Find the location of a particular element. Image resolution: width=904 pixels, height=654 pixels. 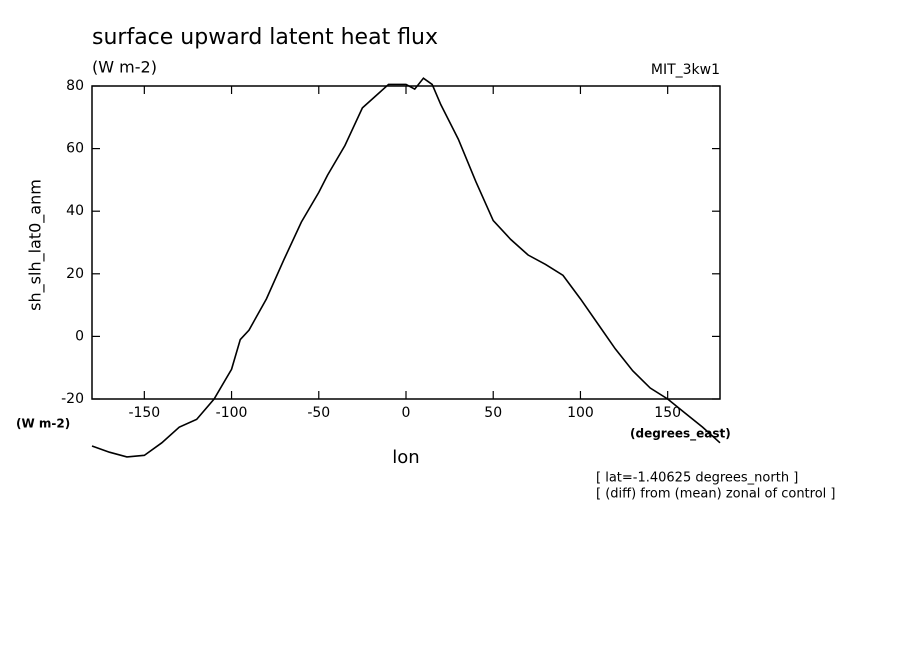

chart-subtitle: (W m-2) is located at coordinates (124, 67).